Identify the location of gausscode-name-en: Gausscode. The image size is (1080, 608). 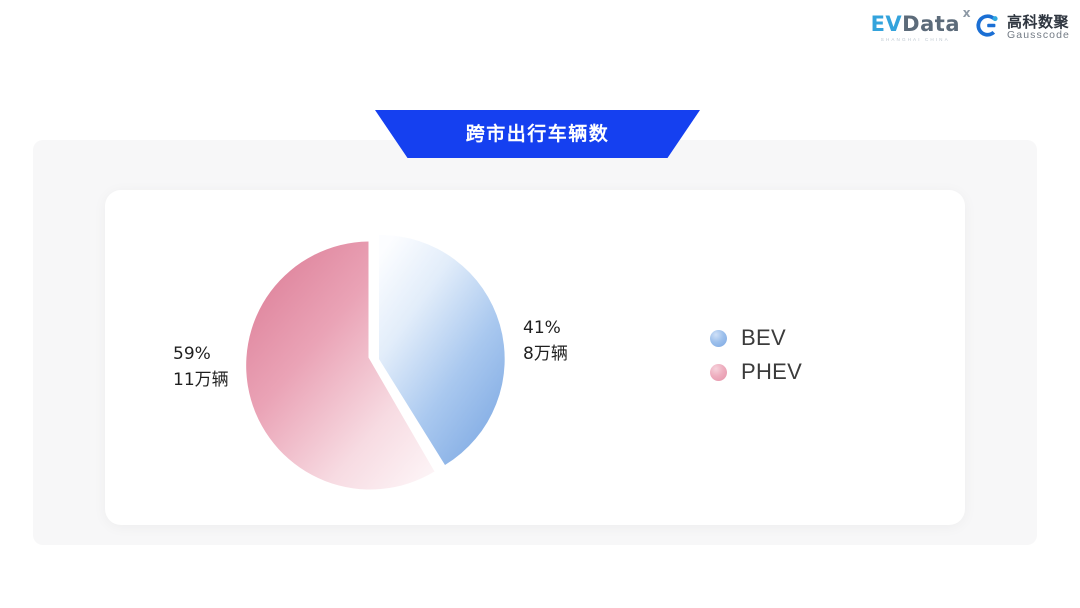
(1038, 35).